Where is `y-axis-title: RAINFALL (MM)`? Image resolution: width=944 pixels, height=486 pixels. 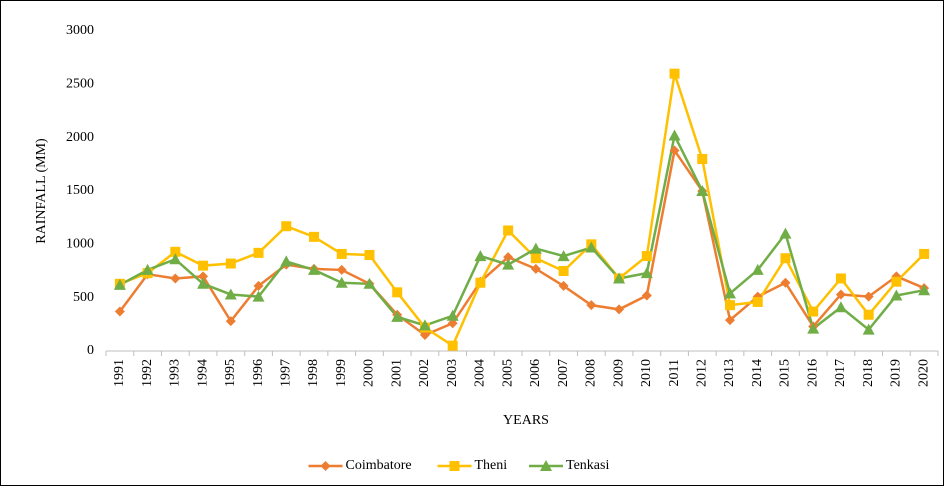 y-axis-title: RAINFALL (MM) is located at coordinates (41, 191).